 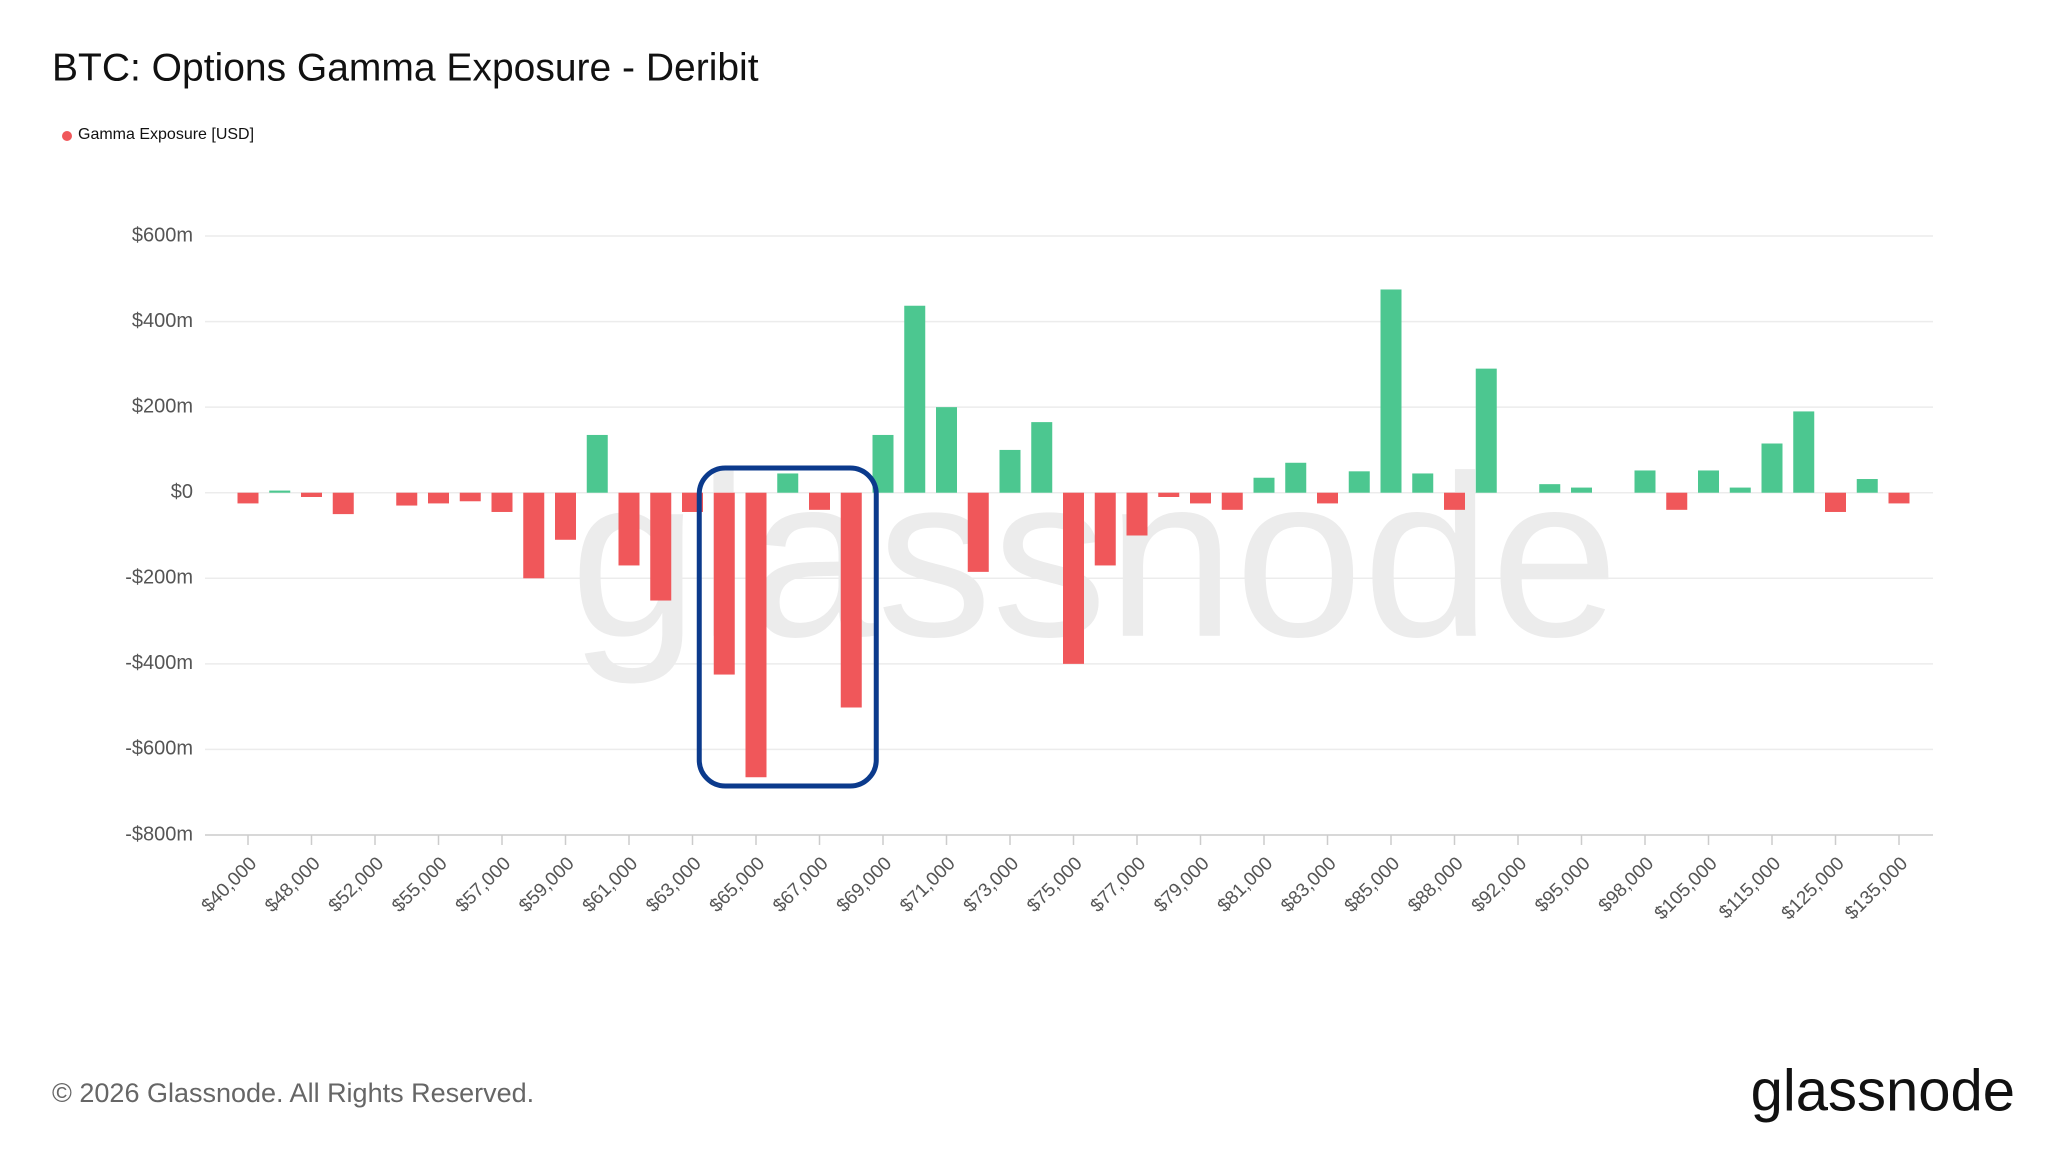 What do you see at coordinates (182, 492) in the screenshot?
I see `y-tick-label: $0` at bounding box center [182, 492].